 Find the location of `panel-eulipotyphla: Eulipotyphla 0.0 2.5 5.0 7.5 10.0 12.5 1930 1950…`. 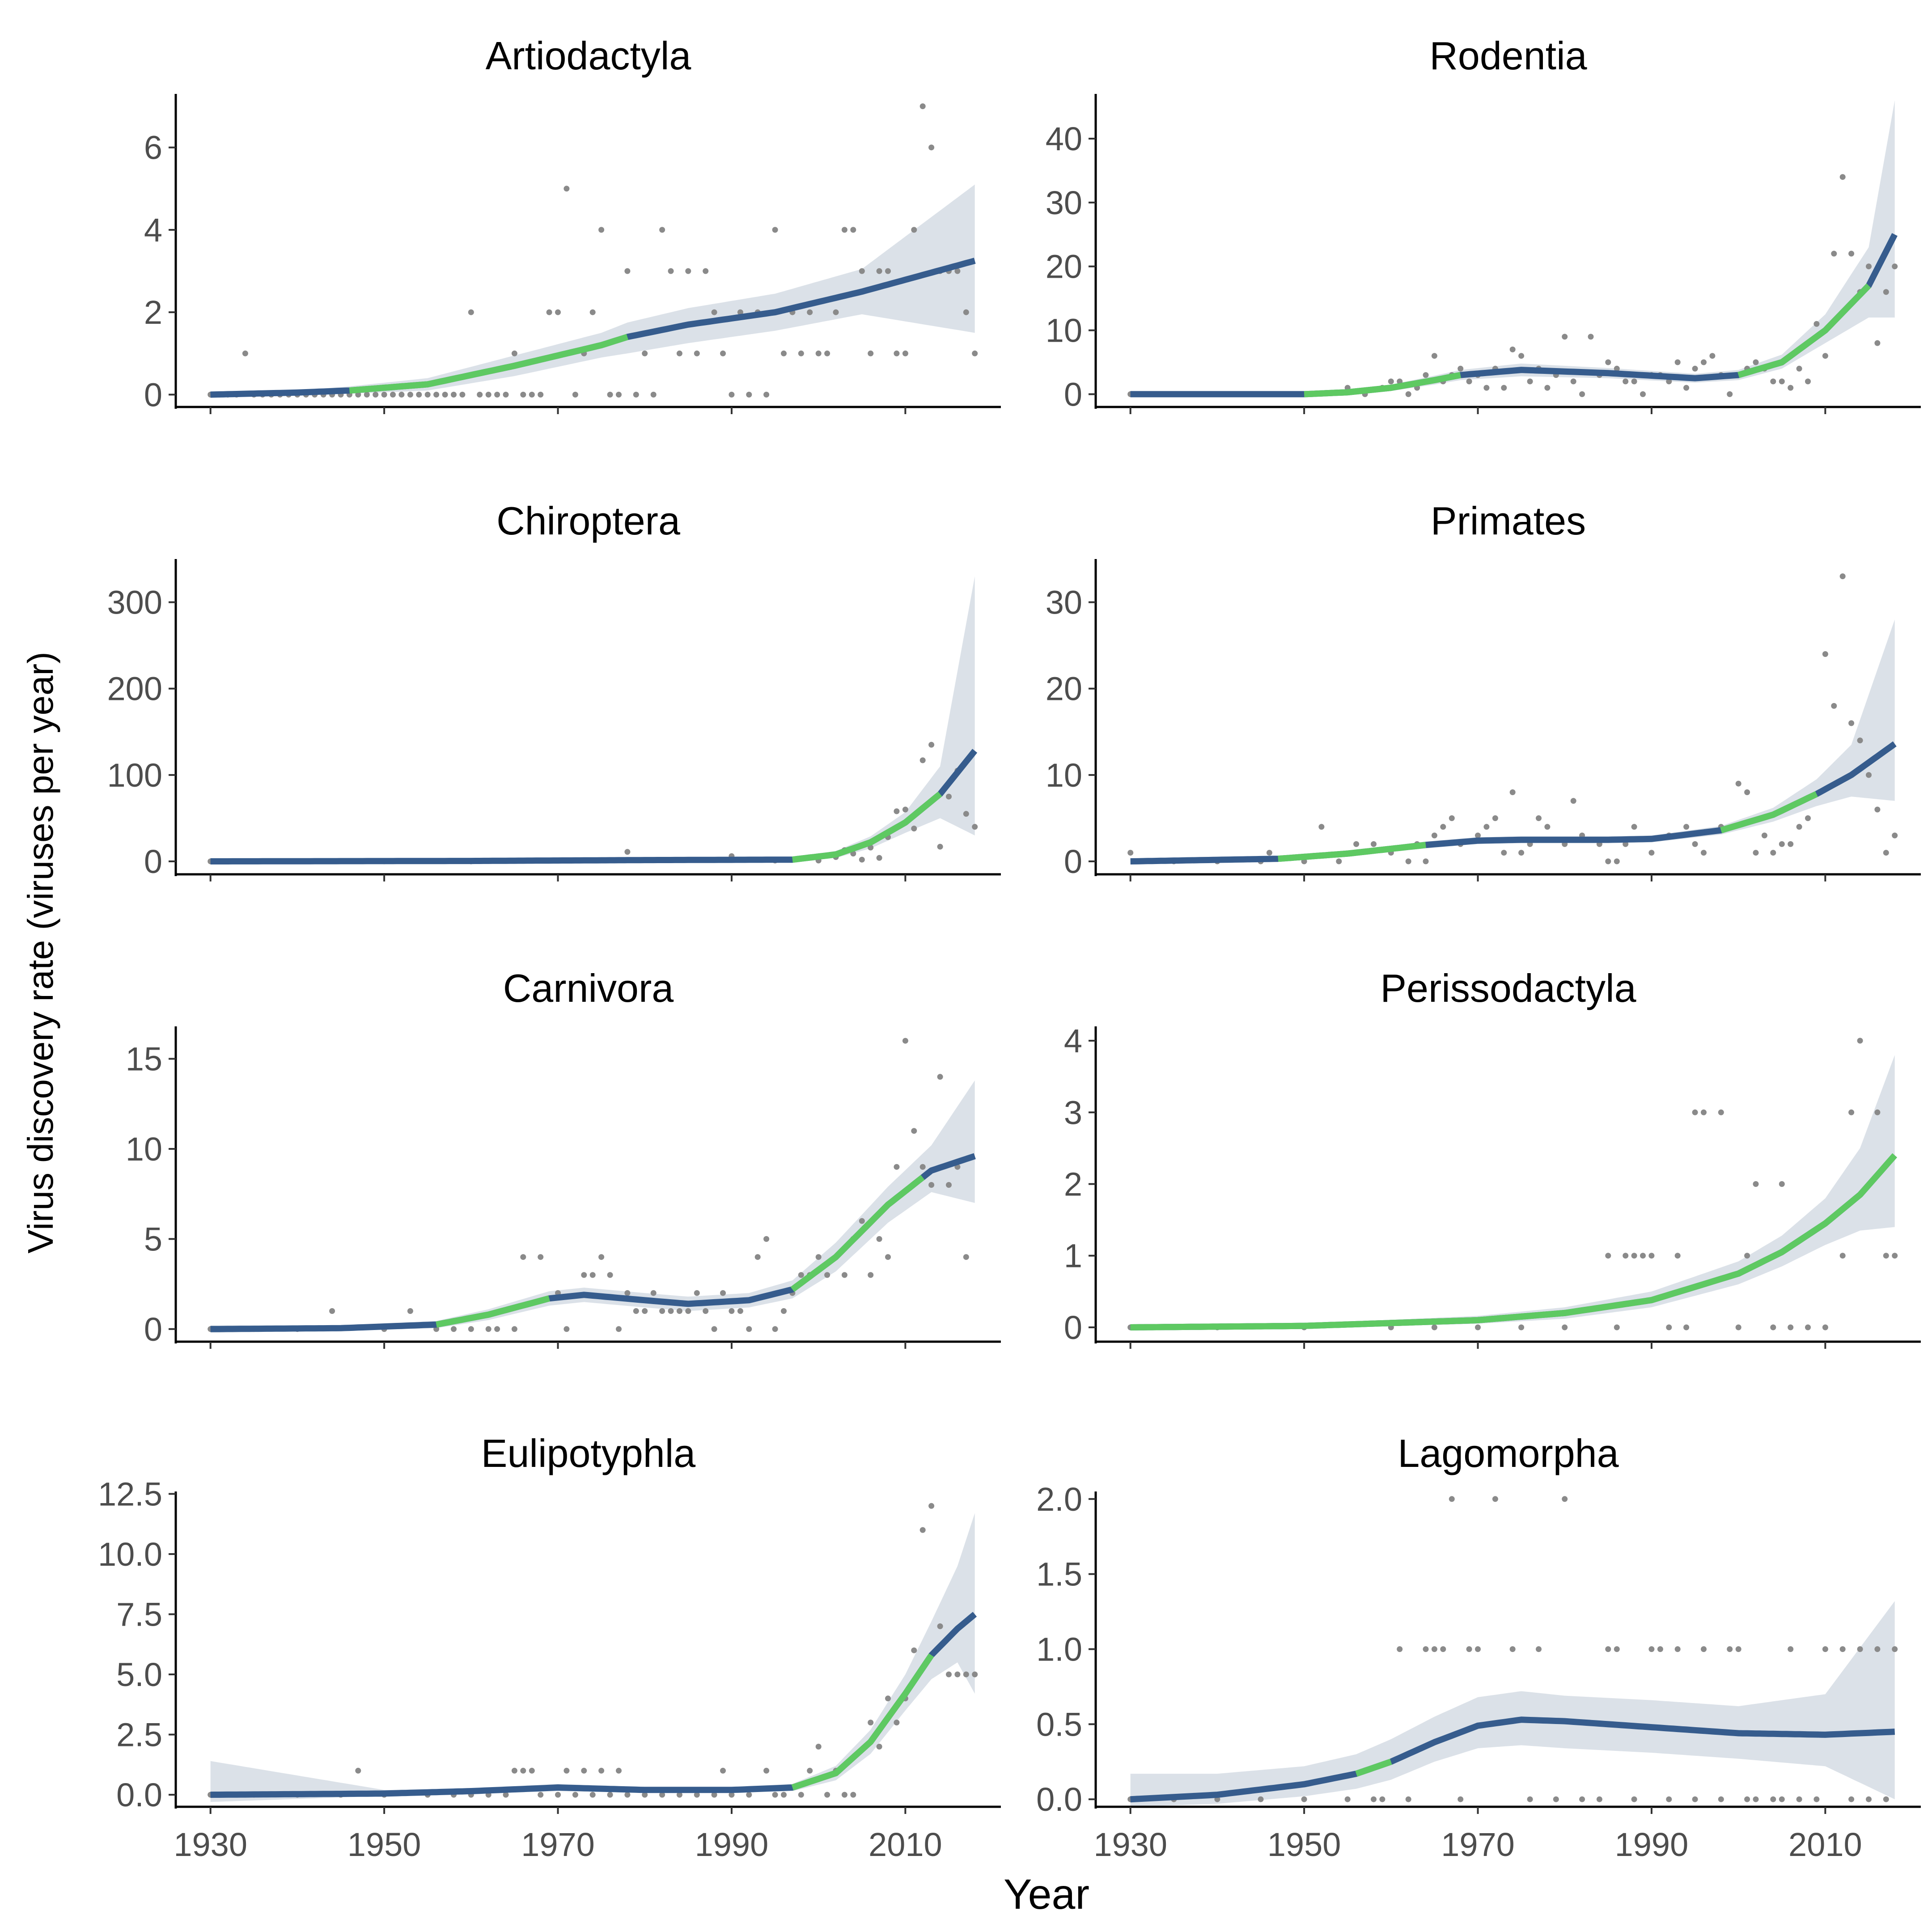

panel-eulipotyphla: Eulipotyphla 0.0 2.5 5.0 7.5 10.0 12.5 1930 1950… is located at coordinates (549, 1647).